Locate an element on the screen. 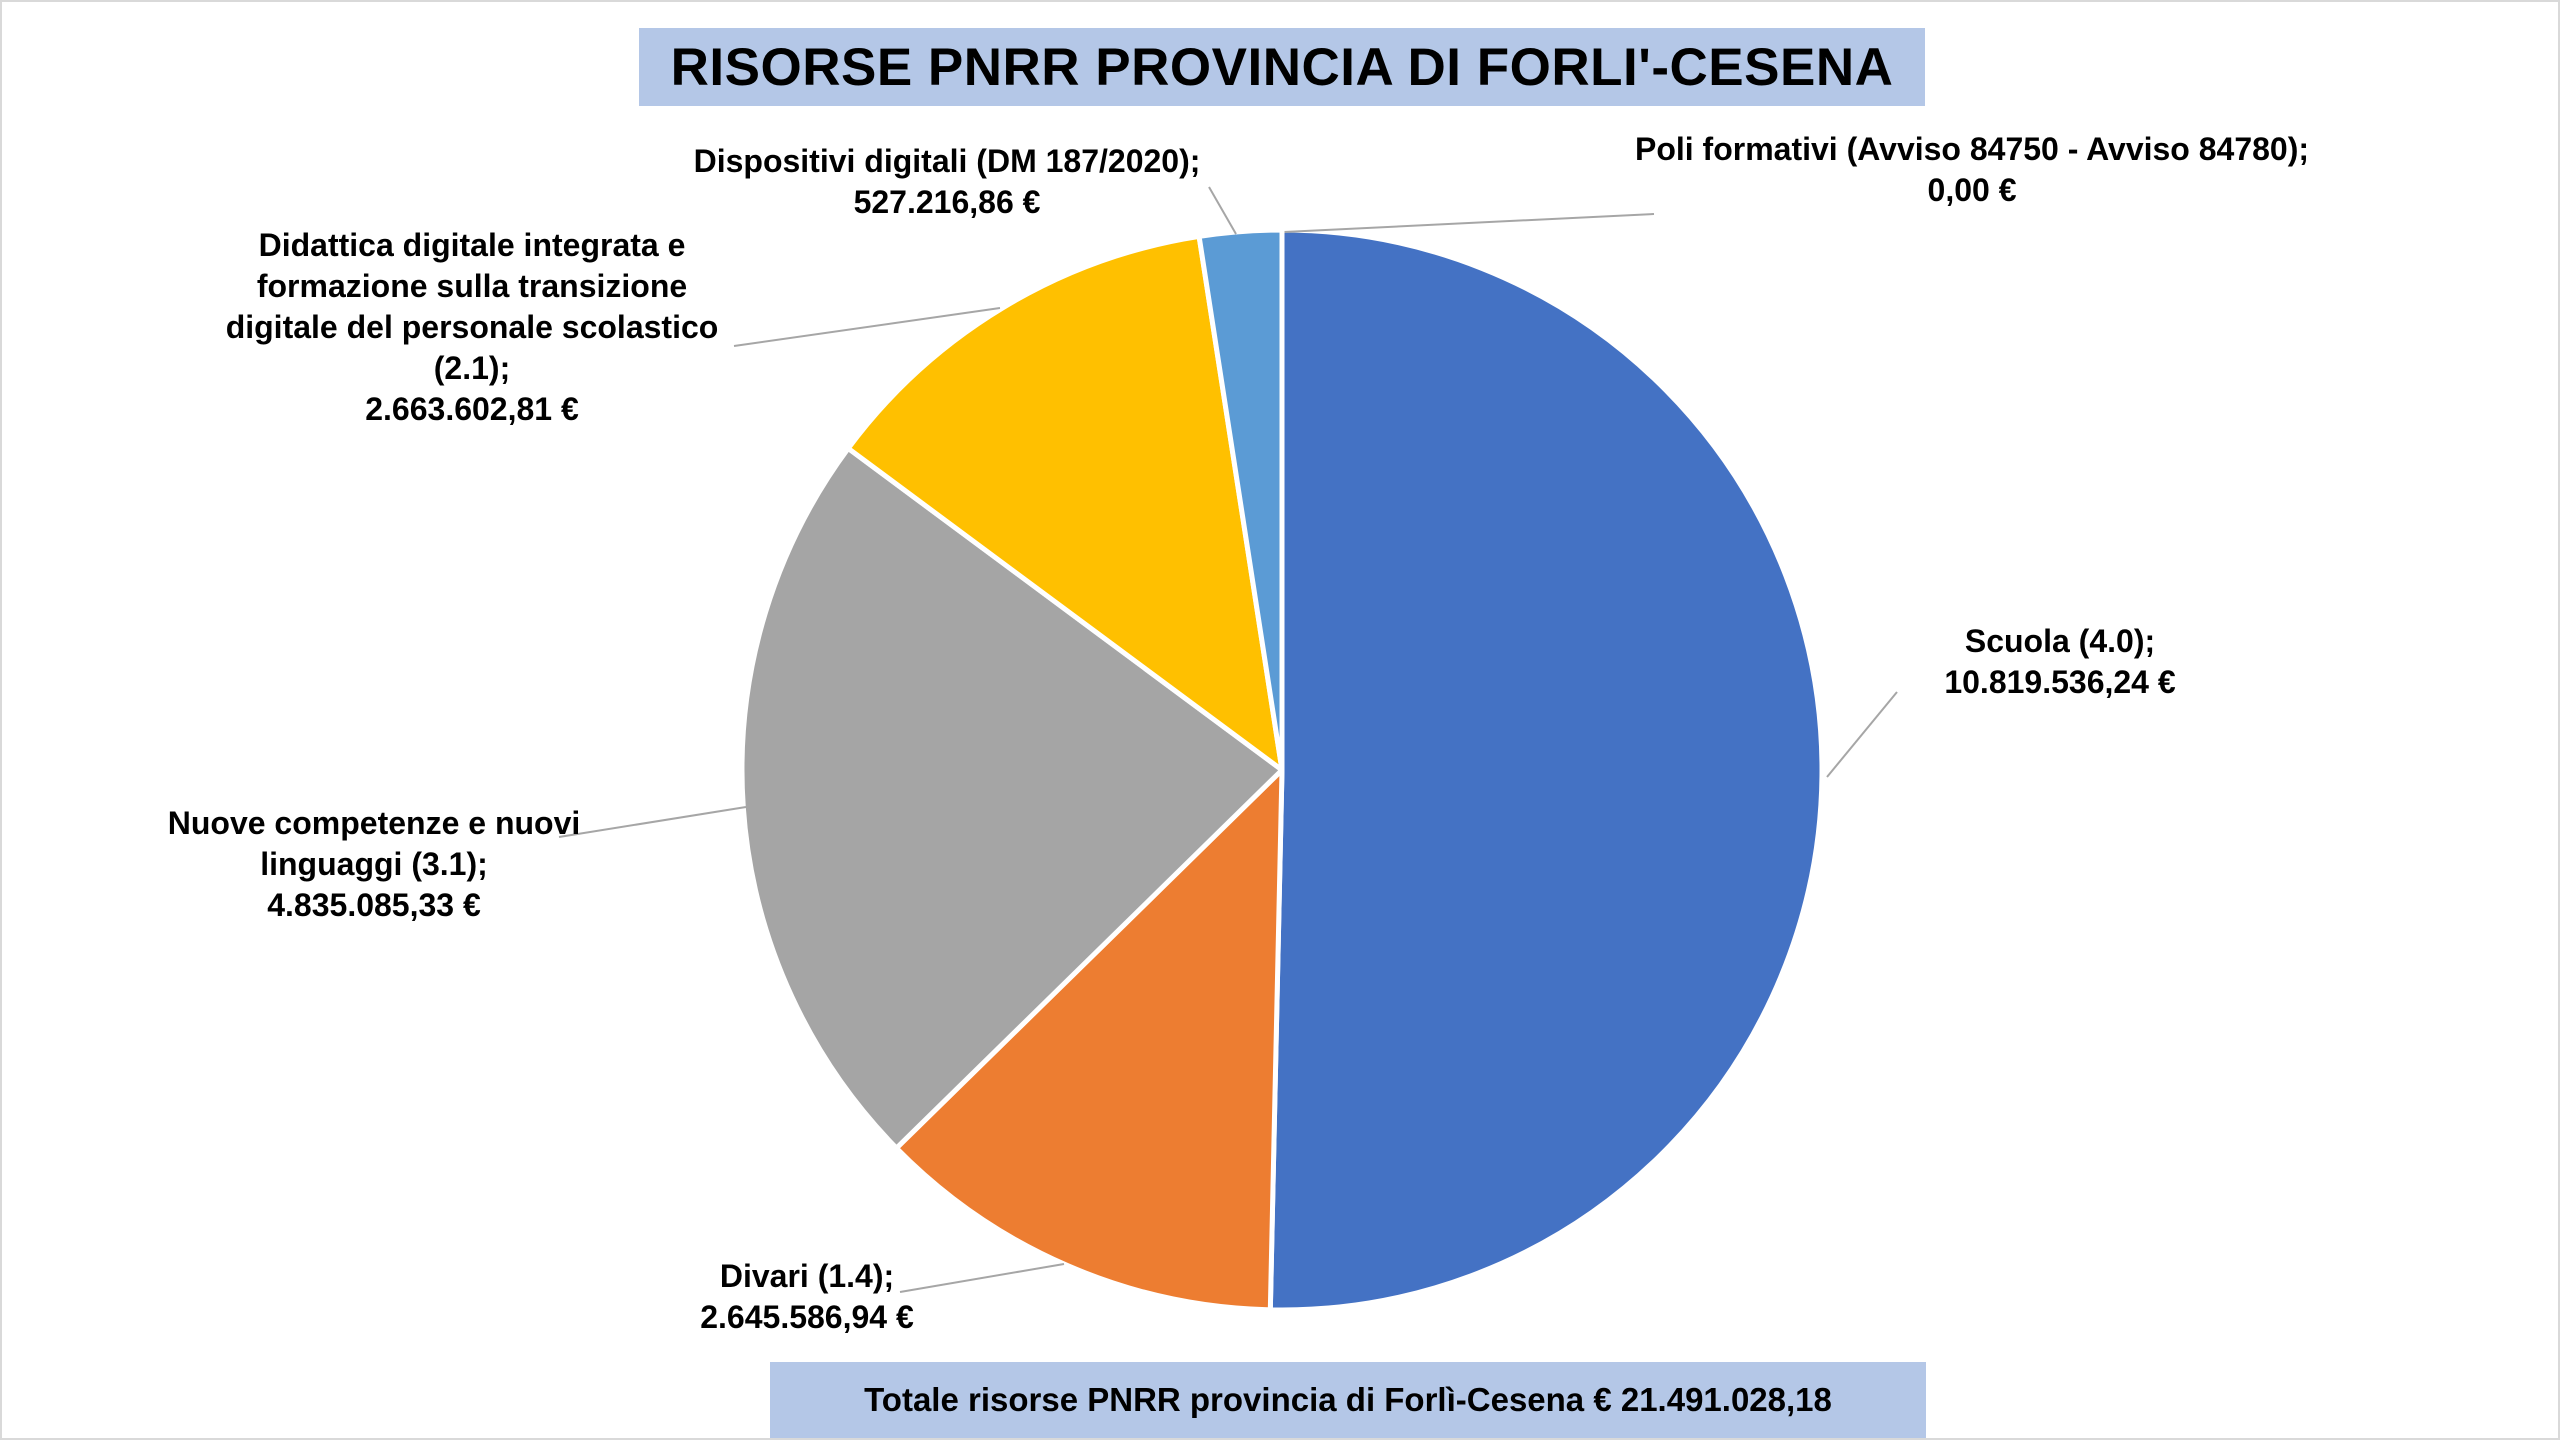 This screenshot has height=1440, width=2560. slice-label-line: linguaggi (3.1); is located at coordinates (374, 864).